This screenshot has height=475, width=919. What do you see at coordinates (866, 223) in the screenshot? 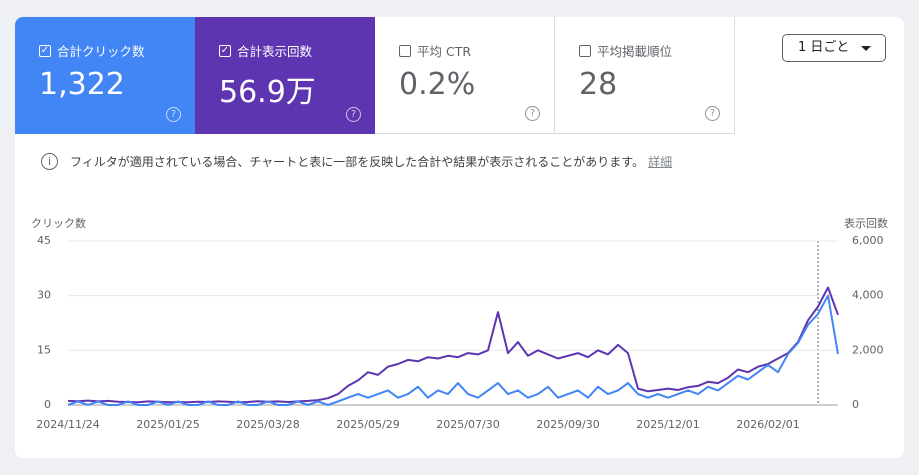
I see `y2-axis-title: 表示回数` at bounding box center [866, 223].